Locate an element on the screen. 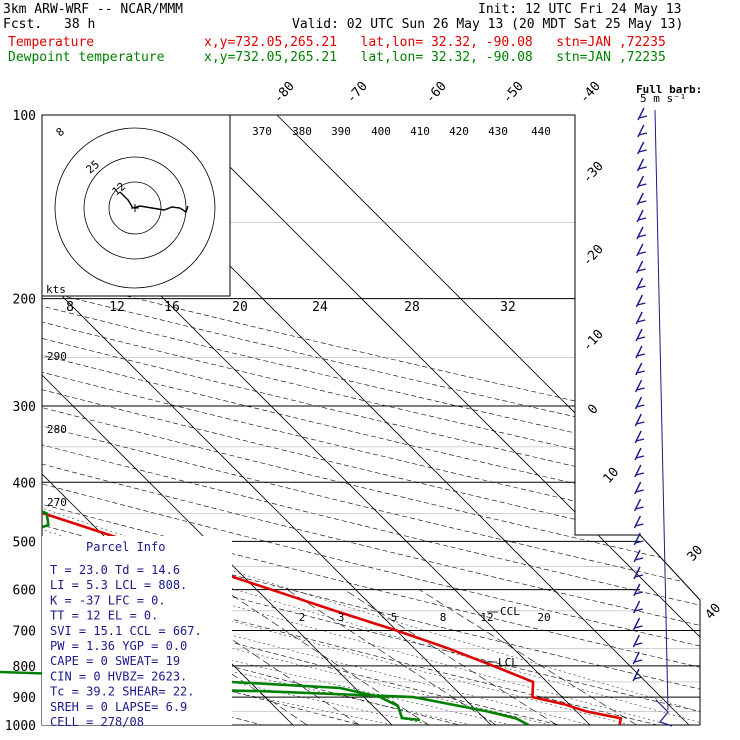 This screenshot has height=740, width=740. isotherm-label: -50 is located at coordinates (513, 92).